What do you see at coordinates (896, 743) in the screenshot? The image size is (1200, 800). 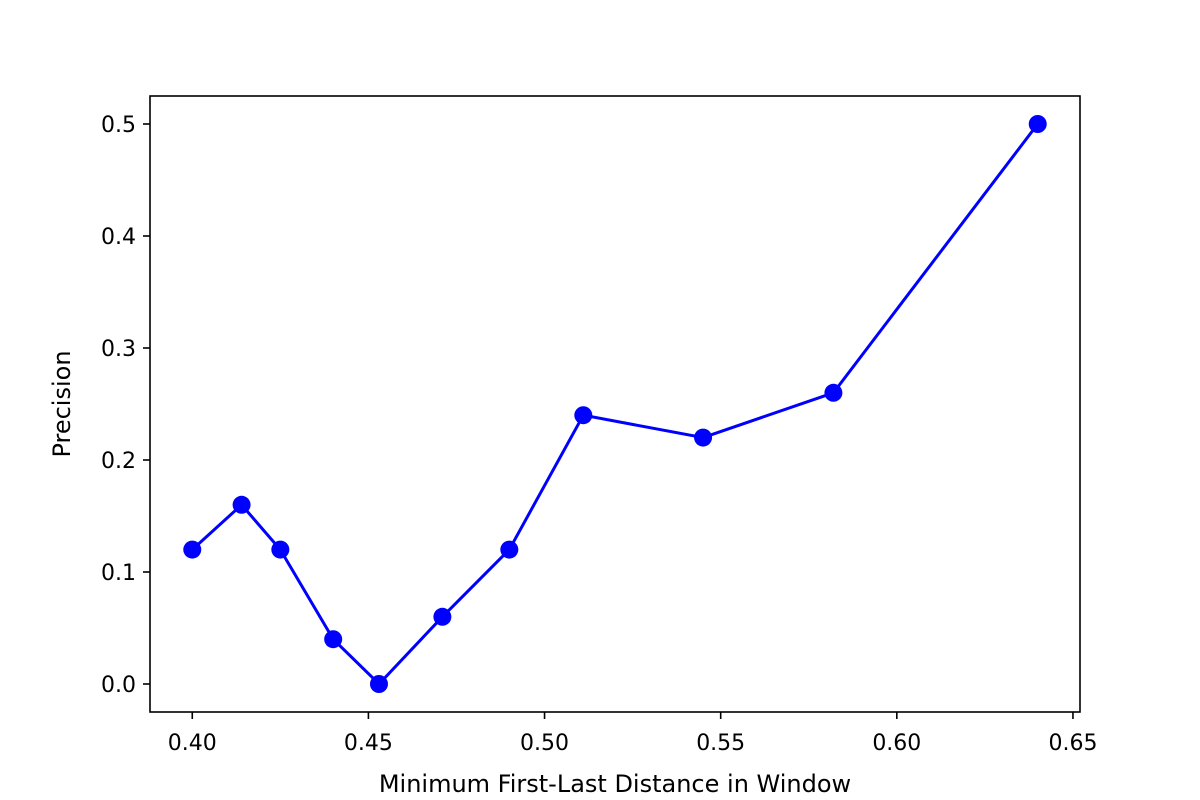 I see `x-tick-label: 0.60` at bounding box center [896, 743].